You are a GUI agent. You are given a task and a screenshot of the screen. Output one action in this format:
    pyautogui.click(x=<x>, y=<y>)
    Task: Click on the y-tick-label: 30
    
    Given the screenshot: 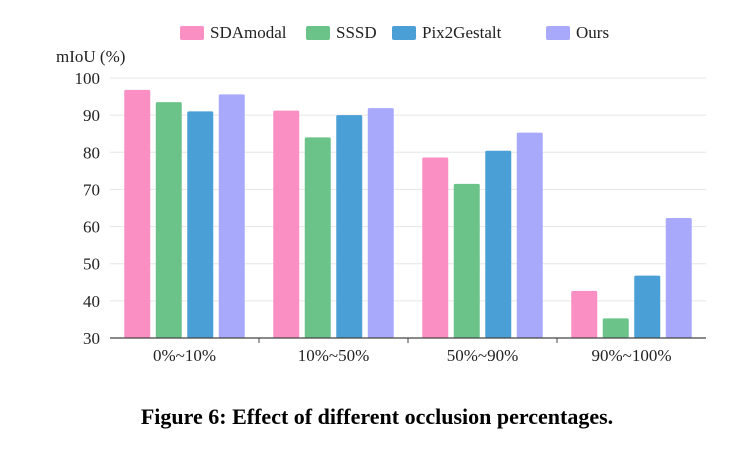 What is the action you would take?
    pyautogui.click(x=91, y=338)
    